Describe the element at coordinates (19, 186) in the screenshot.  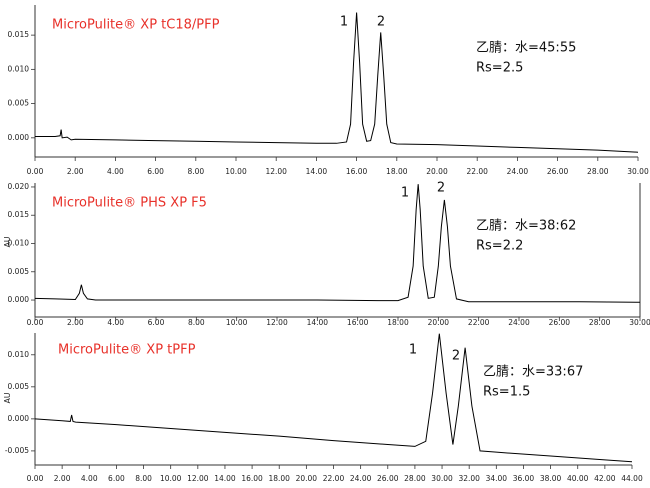
I see `y-tick-label: 0.020` at that location.